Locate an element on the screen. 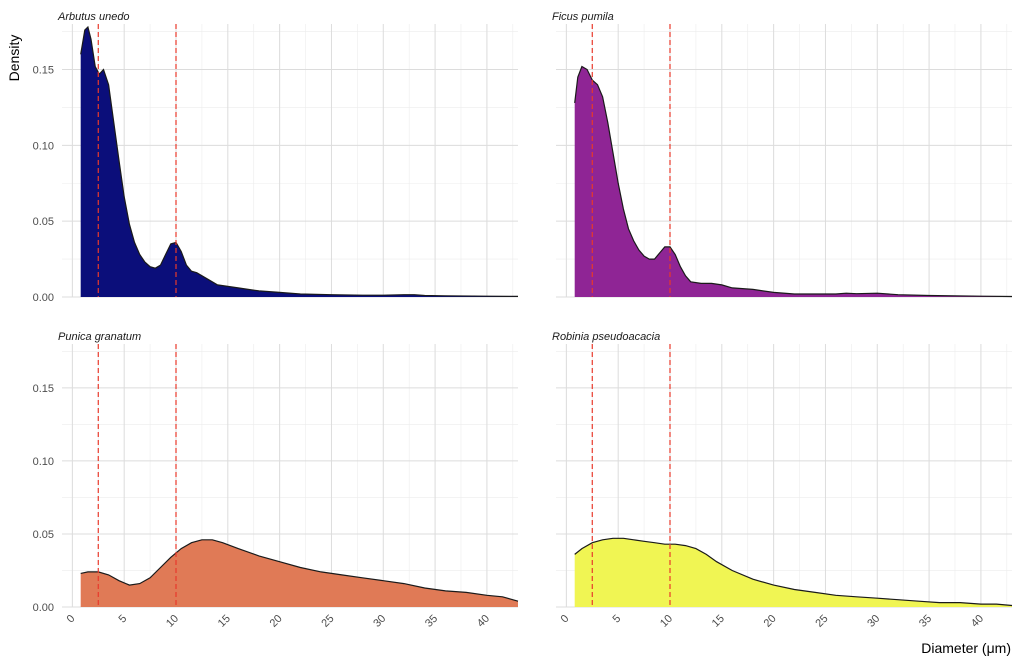 The image size is (1024, 668). facet-title: Arbutus unedo is located at coordinates (93, 17).